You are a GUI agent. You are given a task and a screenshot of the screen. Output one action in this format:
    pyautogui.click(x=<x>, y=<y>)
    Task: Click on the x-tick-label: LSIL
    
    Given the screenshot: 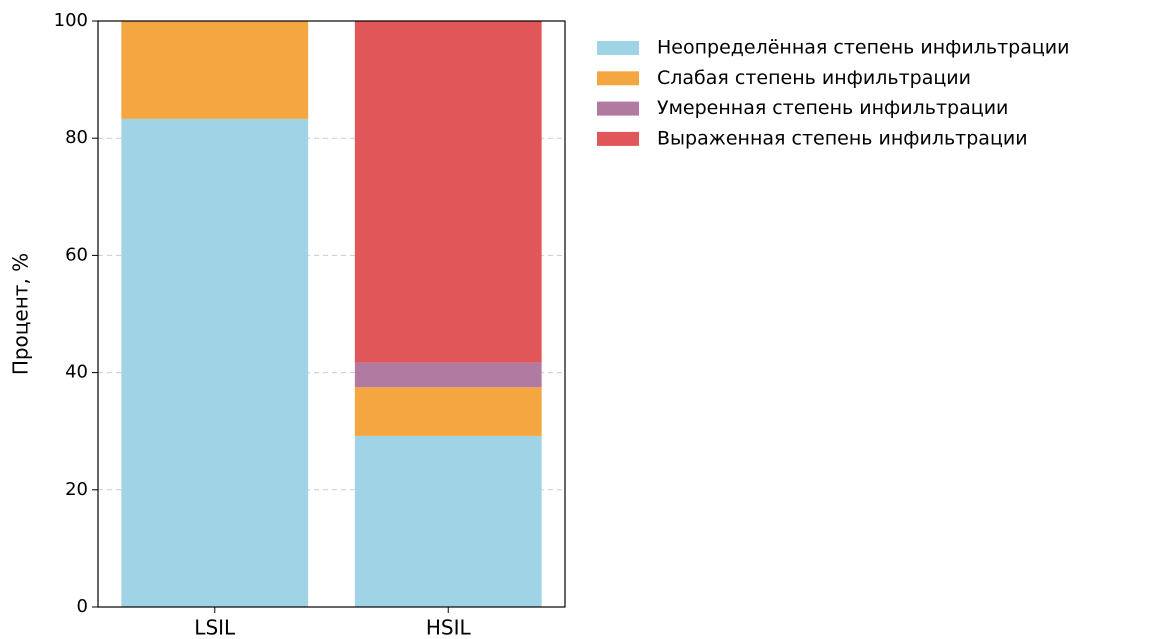 What is the action you would take?
    pyautogui.click(x=215, y=627)
    